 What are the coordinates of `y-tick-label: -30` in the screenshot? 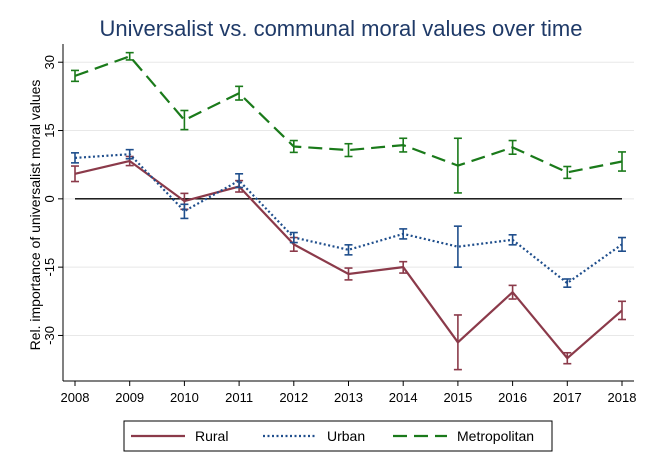 It's located at (49, 335).